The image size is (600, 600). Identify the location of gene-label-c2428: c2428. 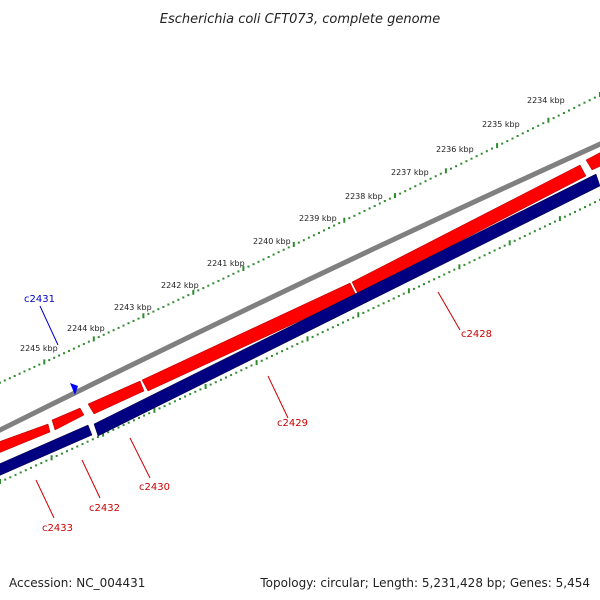
(476, 334).